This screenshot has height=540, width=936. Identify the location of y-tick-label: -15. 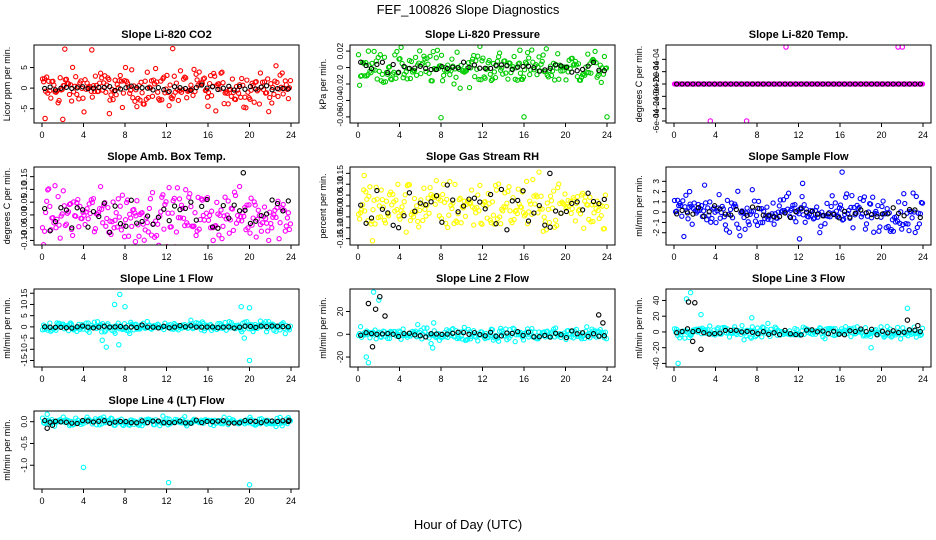
(24, 360).